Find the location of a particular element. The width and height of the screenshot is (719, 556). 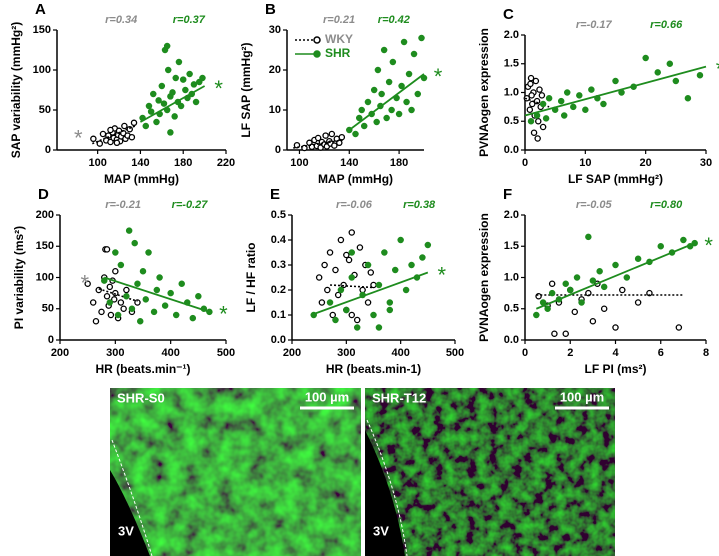

y-axis-label: PVNAogen expression is located at coordinates (484, 277).